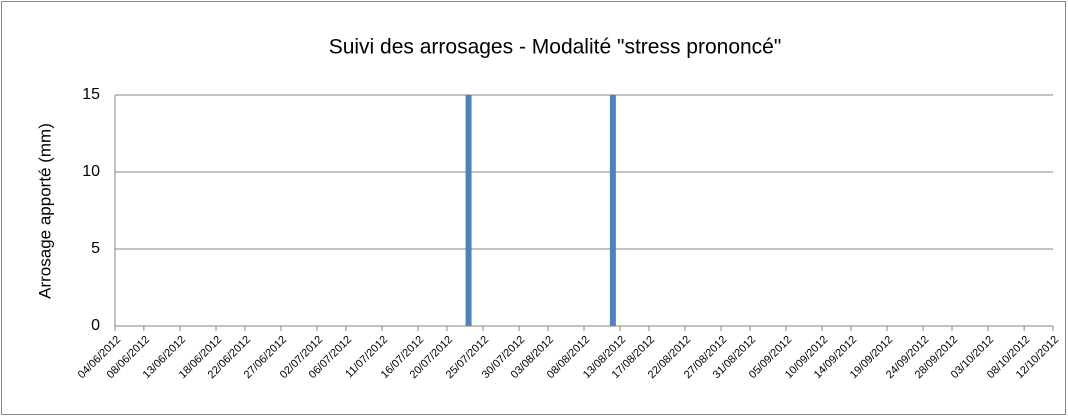 This screenshot has width=1068, height=416. I want to click on y-tick-label: 0, so click(95, 325).